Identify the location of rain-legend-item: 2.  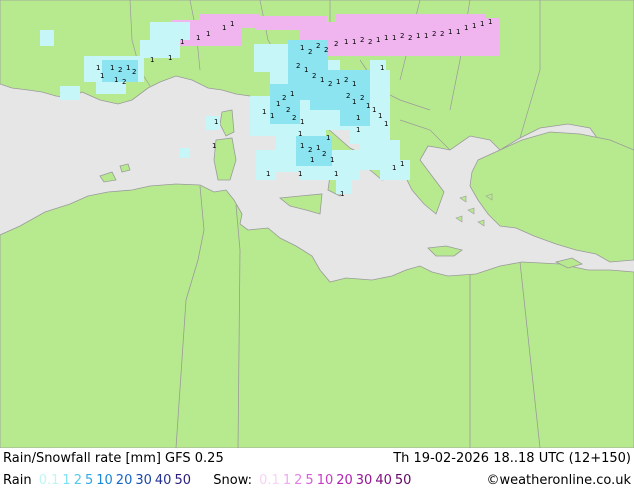
(77, 480).